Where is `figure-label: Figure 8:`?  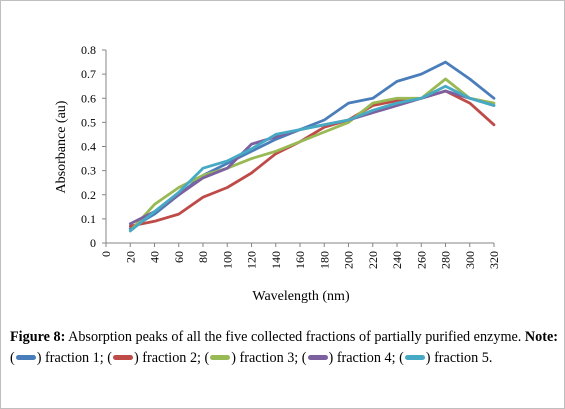
figure-label: Figure 8: is located at coordinates (38, 337).